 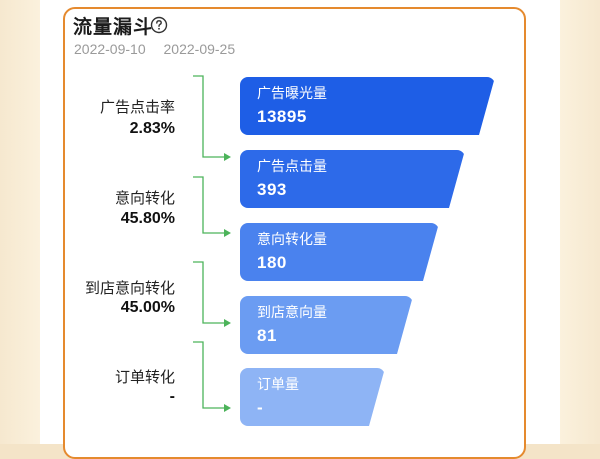 What do you see at coordinates (272, 189) in the screenshot?
I see `stage-value: 393` at bounding box center [272, 189].